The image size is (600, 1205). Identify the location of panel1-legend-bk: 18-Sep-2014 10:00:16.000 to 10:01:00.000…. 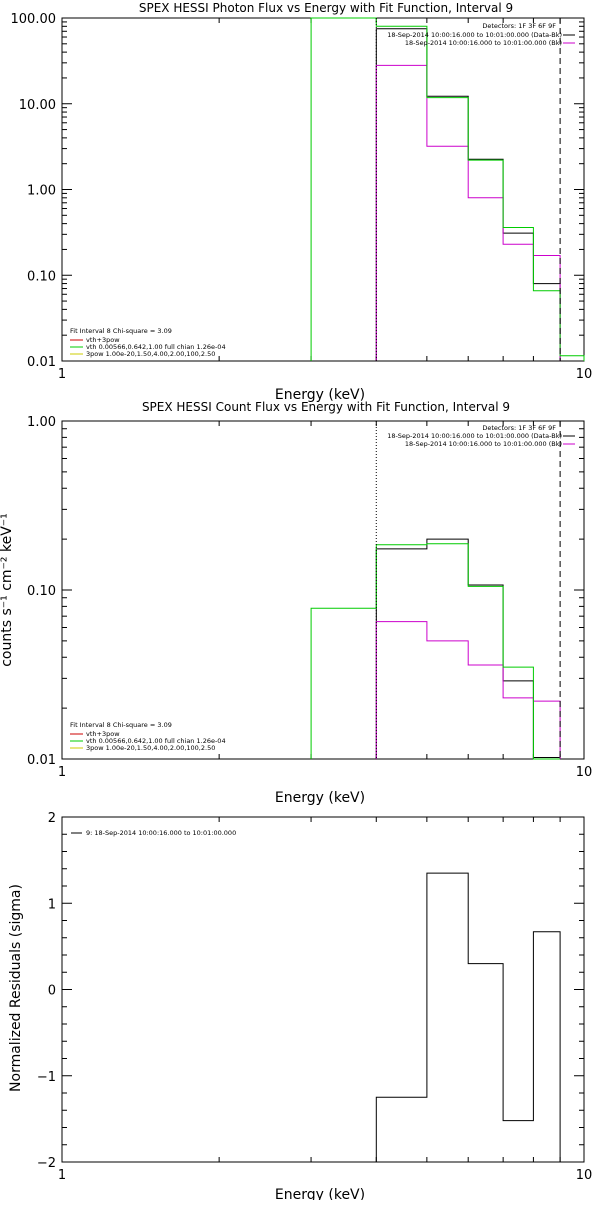
(483, 43).